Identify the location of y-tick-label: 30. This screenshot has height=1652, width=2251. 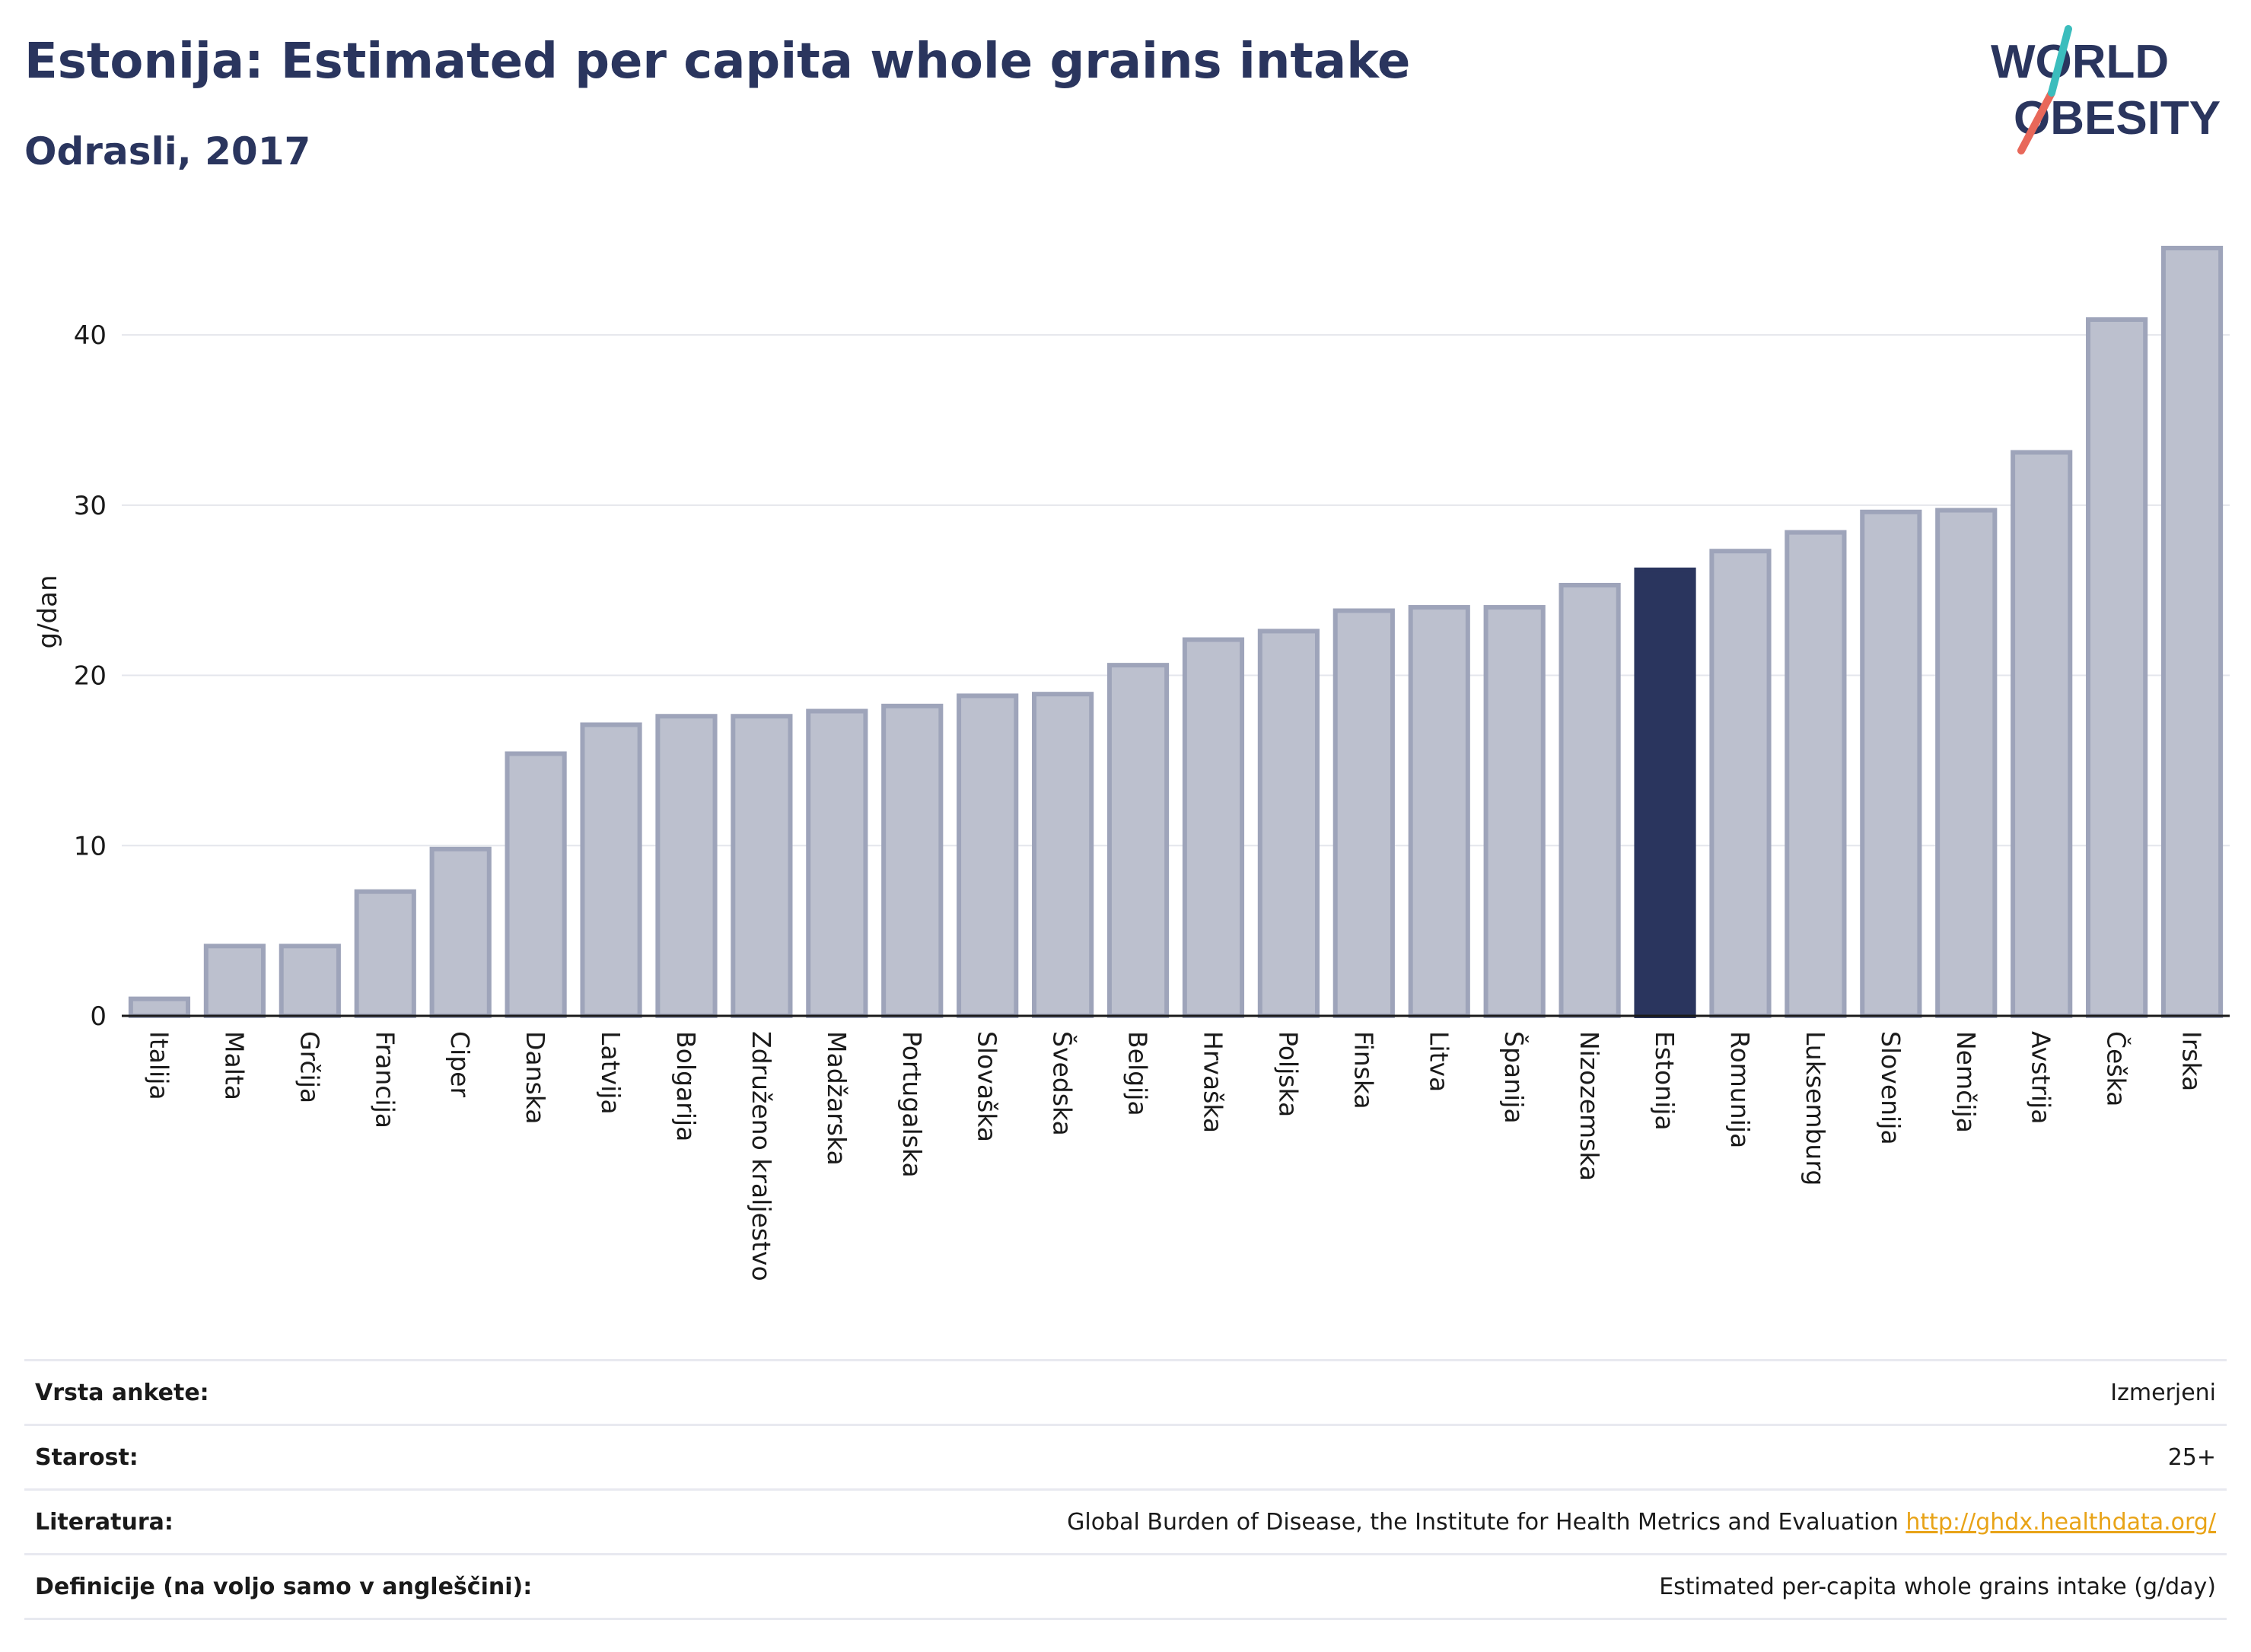
(90, 506).